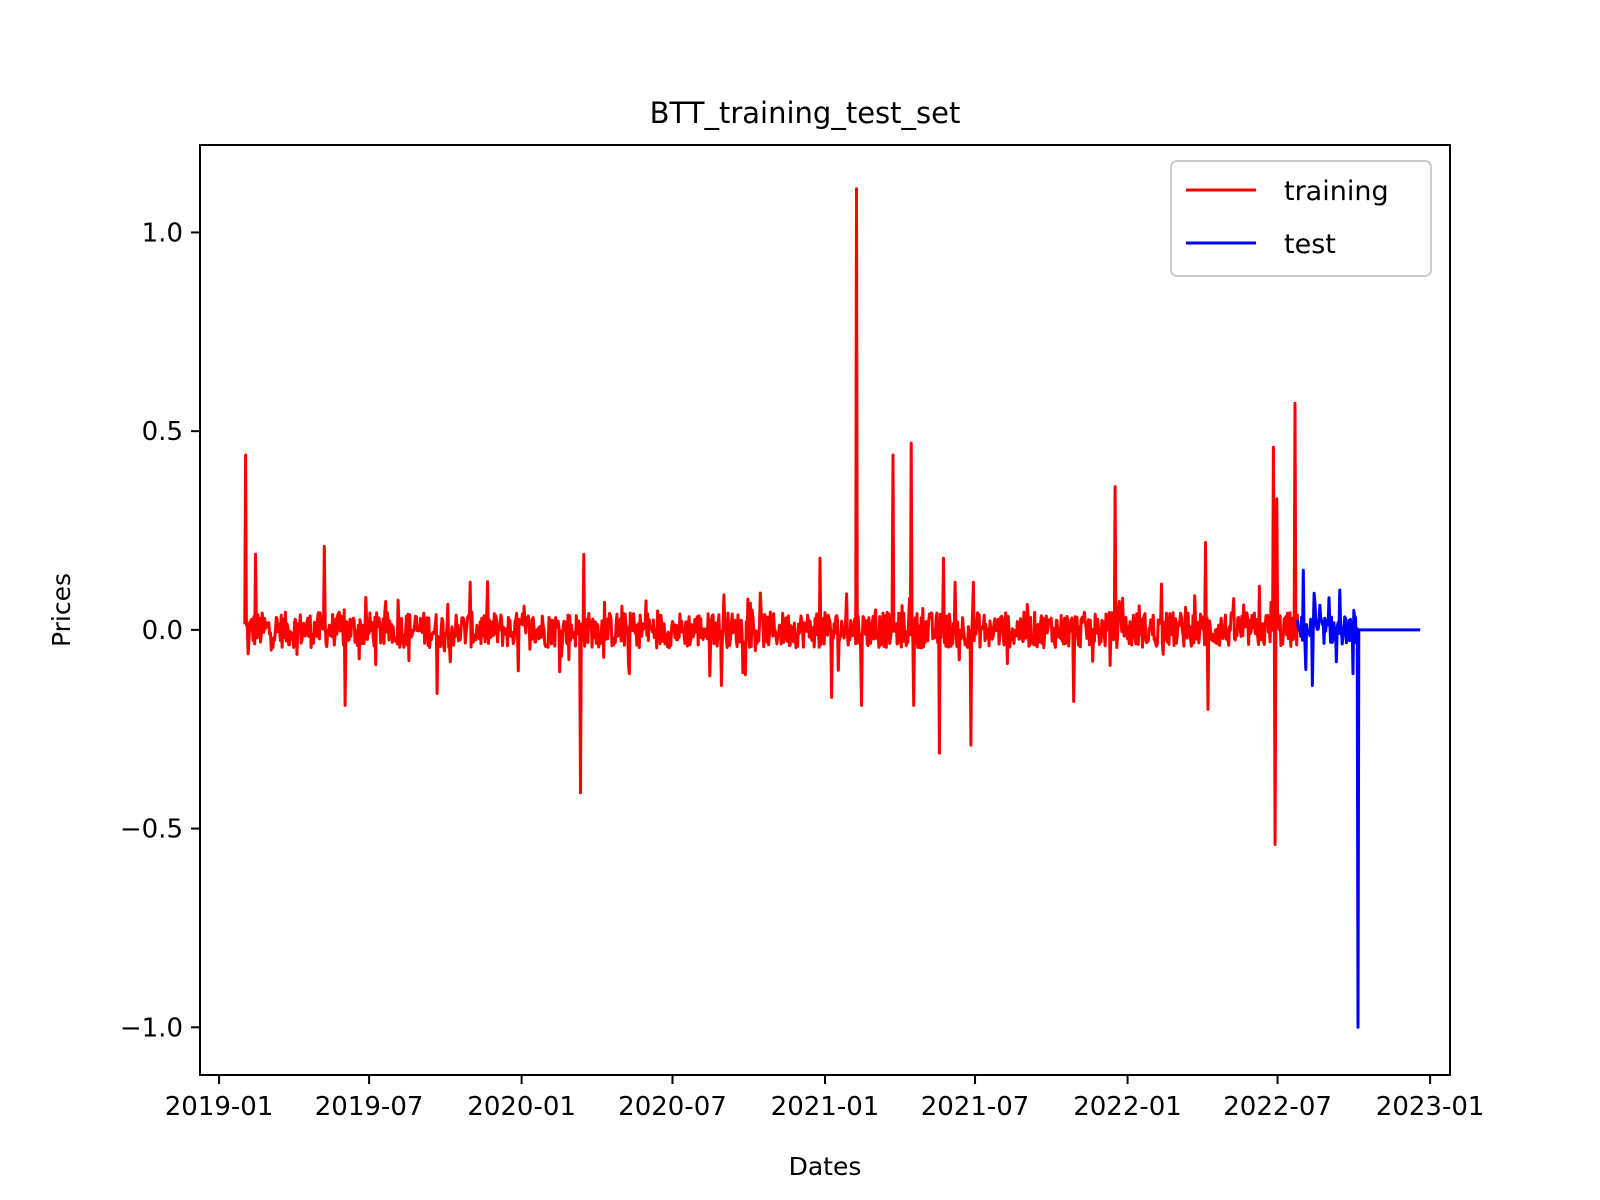  I want to click on series-line-test, so click(1358, 798).